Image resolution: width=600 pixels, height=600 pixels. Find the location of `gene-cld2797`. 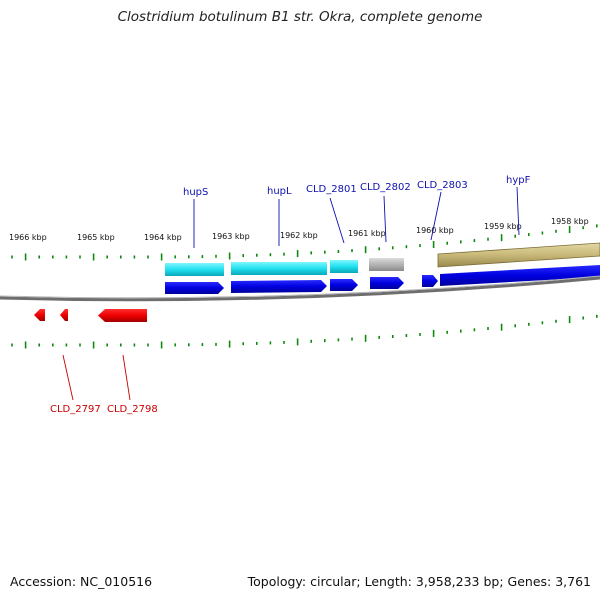

gene-cld2797 is located at coordinates (64, 315).